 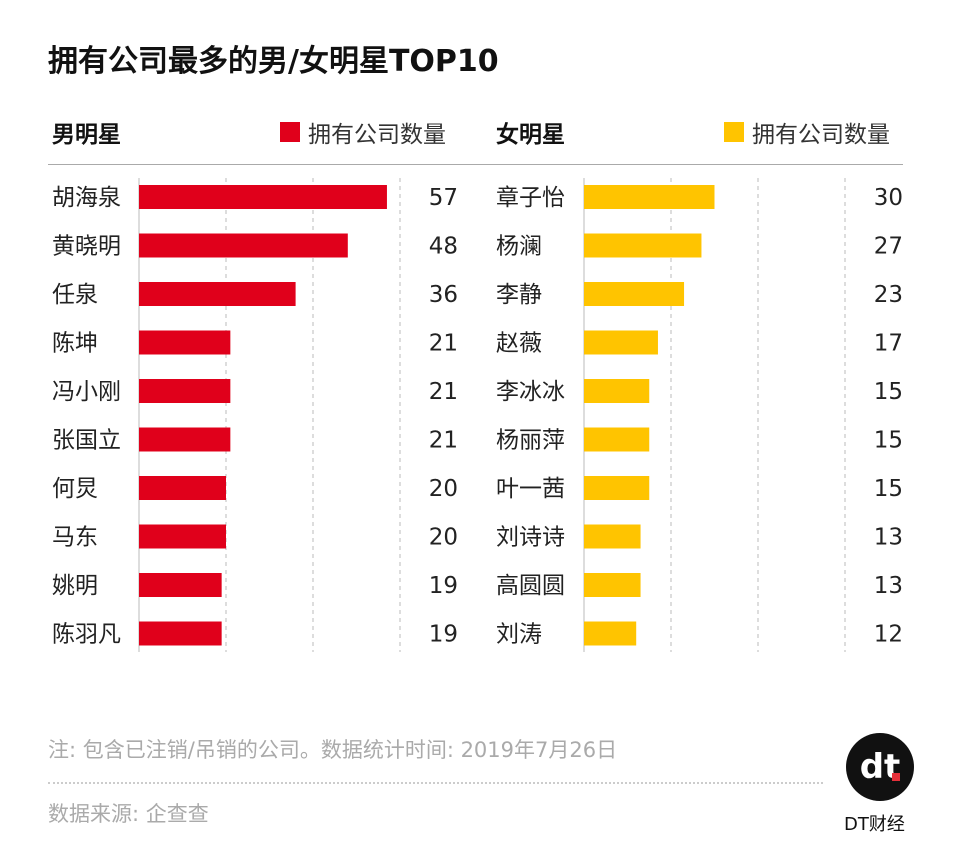 I want to click on category-label: 胡海泉, so click(x=86, y=198).